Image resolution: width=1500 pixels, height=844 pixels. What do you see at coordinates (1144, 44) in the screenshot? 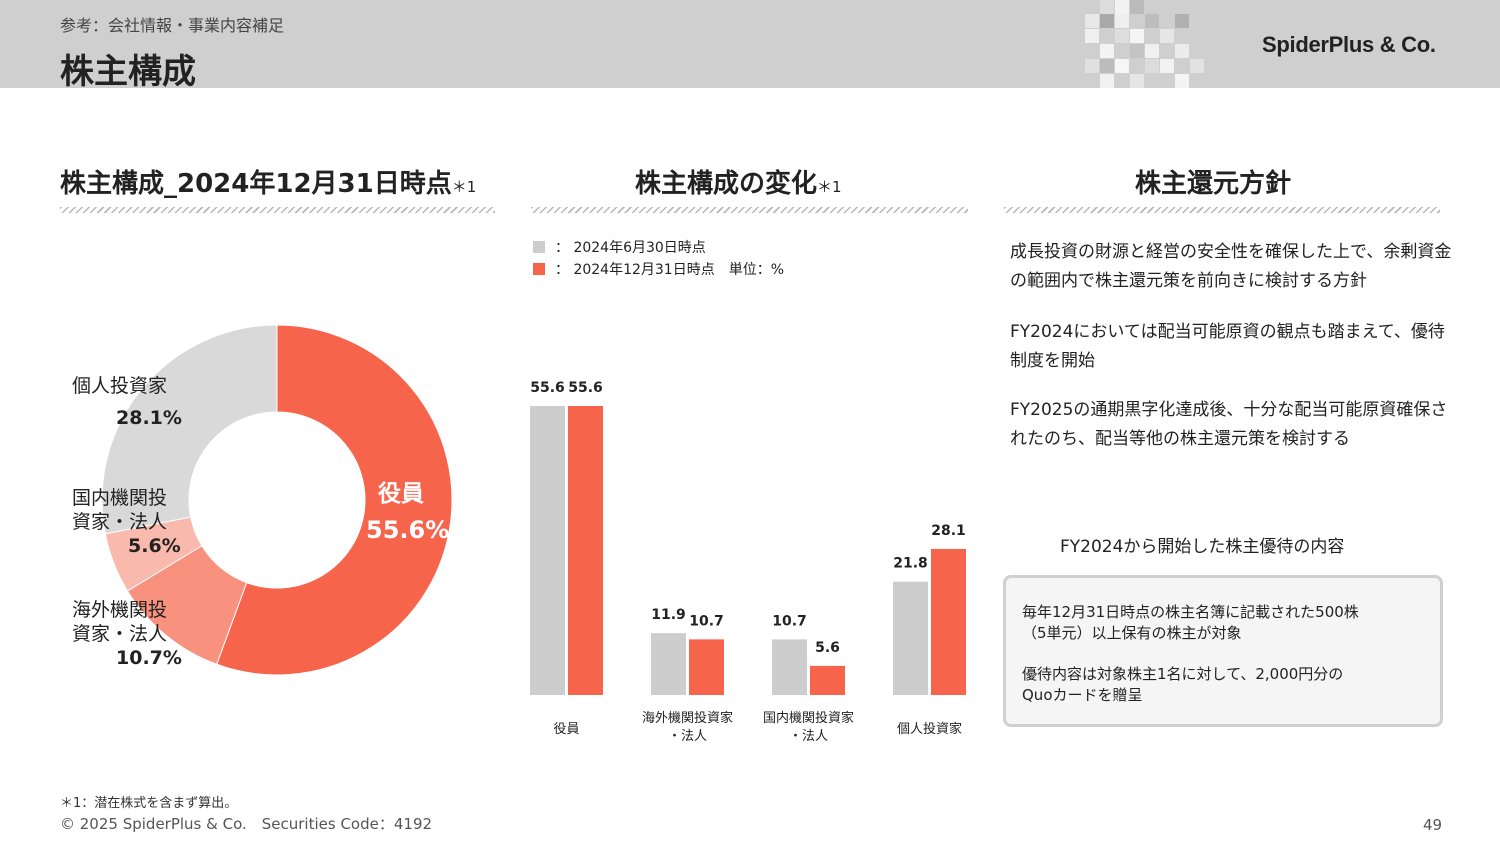
I see `mosaic-decoration` at bounding box center [1144, 44].